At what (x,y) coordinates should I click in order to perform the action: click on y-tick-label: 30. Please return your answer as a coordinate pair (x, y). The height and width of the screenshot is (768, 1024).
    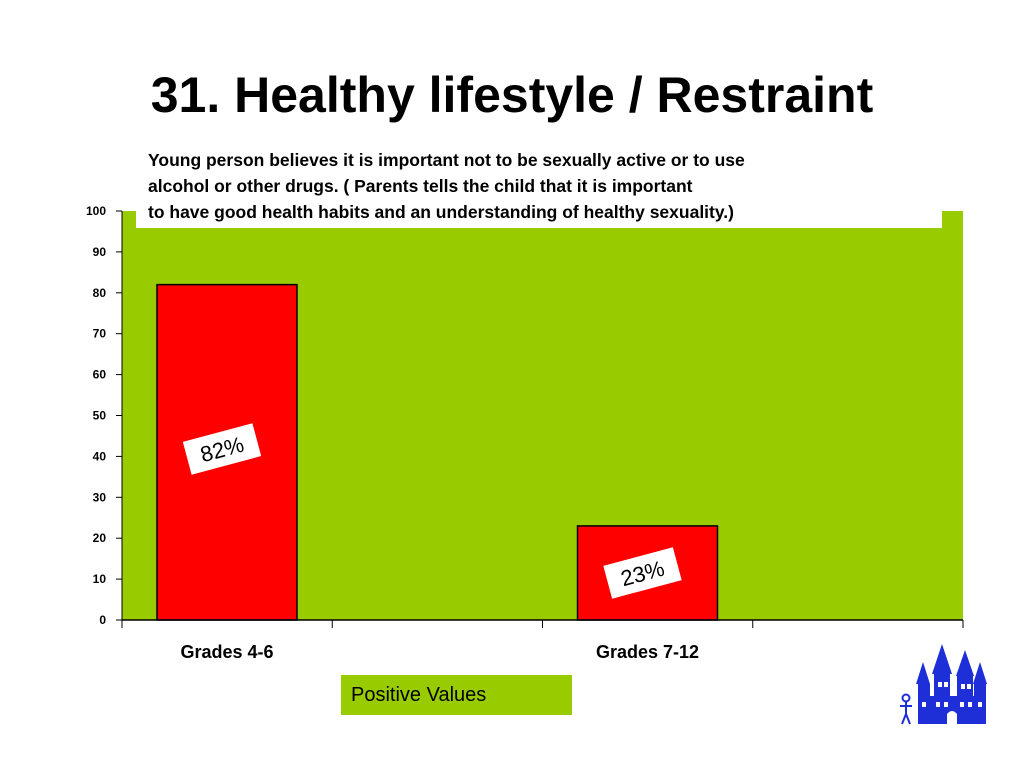
    Looking at the image, I should click on (100, 497).